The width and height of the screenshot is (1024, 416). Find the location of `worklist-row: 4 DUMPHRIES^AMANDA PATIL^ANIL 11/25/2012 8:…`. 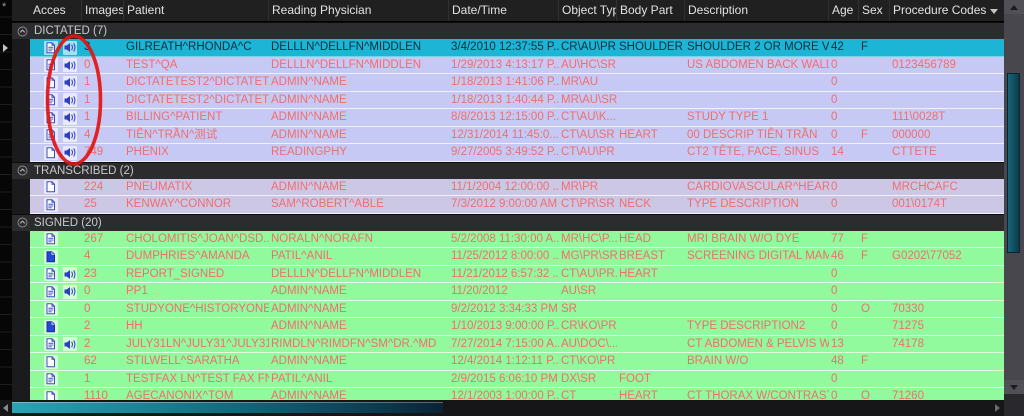

worklist-row: 4 DUMPHRIES^AMANDA PATIL^ANIL 11/25/2012 8:… is located at coordinates (517, 257).